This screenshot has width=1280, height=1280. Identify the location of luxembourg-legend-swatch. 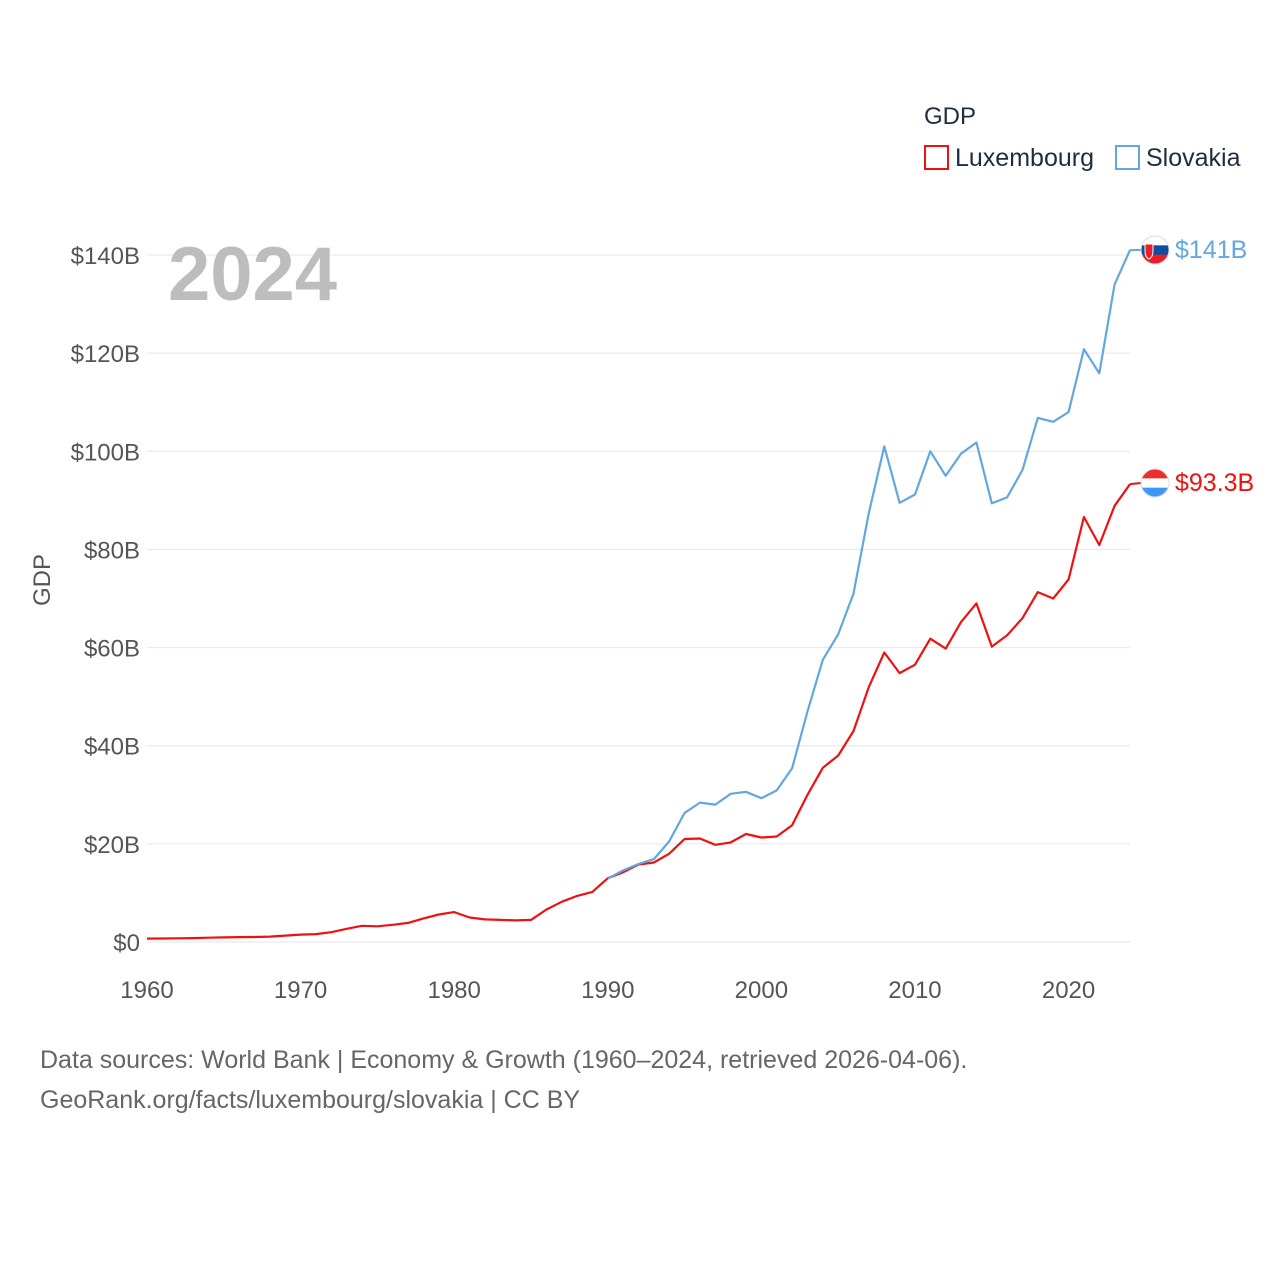
(936, 157).